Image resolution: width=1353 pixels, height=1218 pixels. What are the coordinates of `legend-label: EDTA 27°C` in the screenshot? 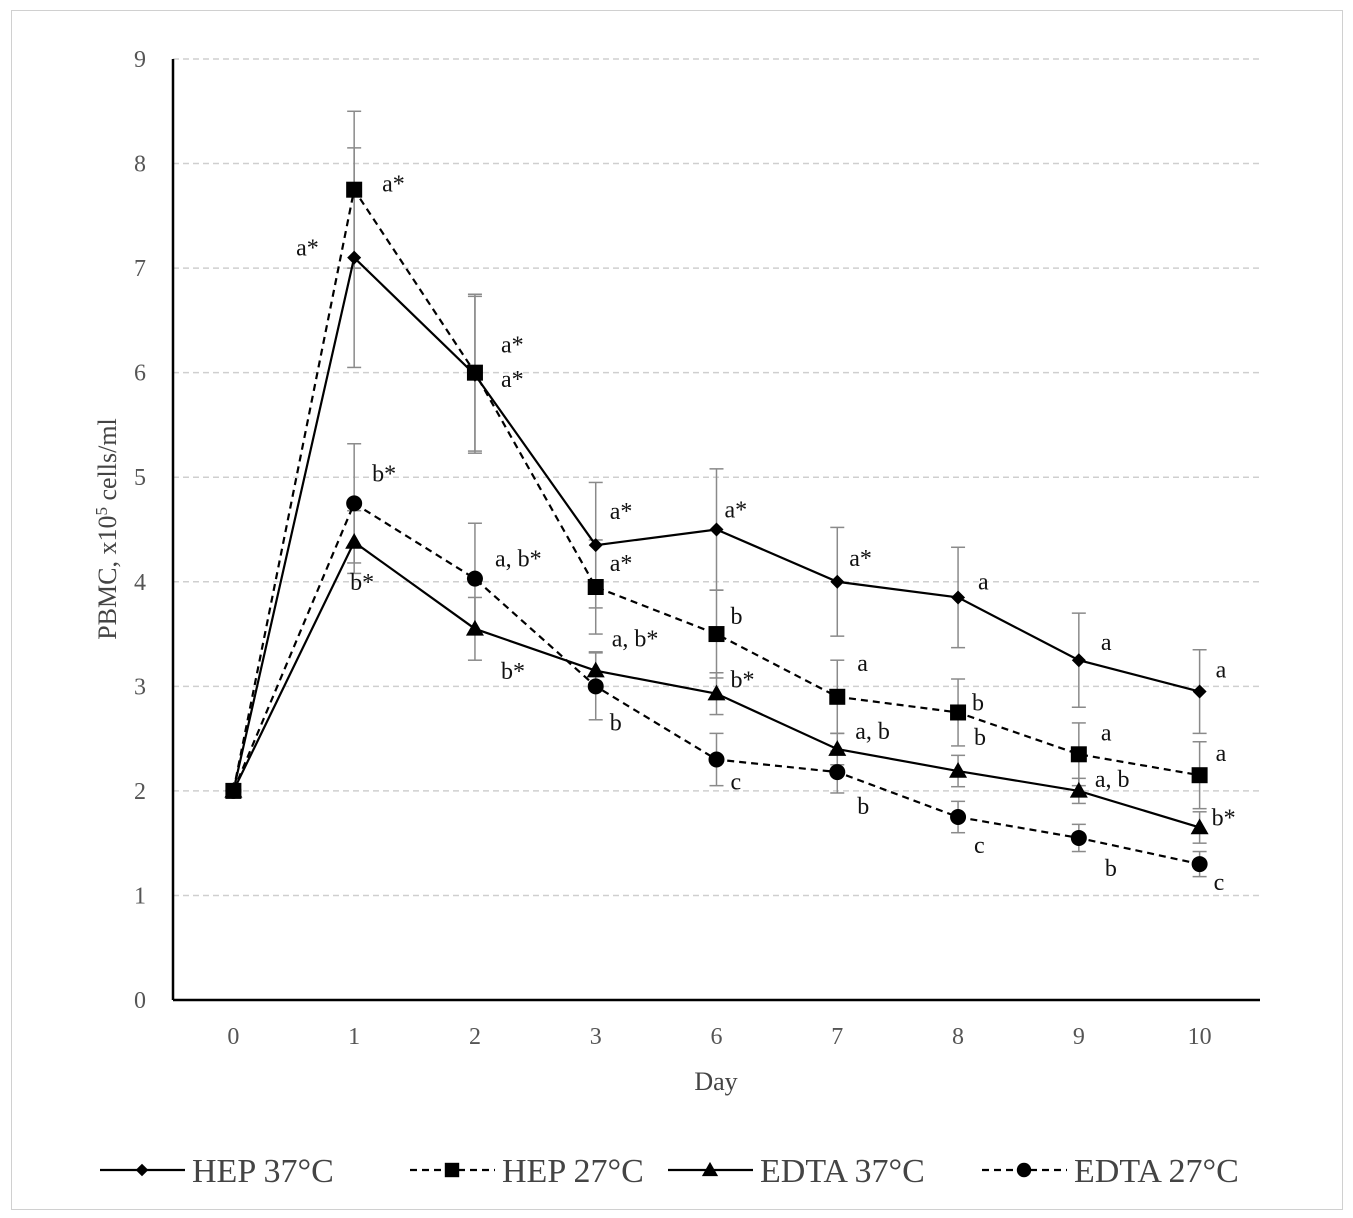 It's located at (1156, 1171).